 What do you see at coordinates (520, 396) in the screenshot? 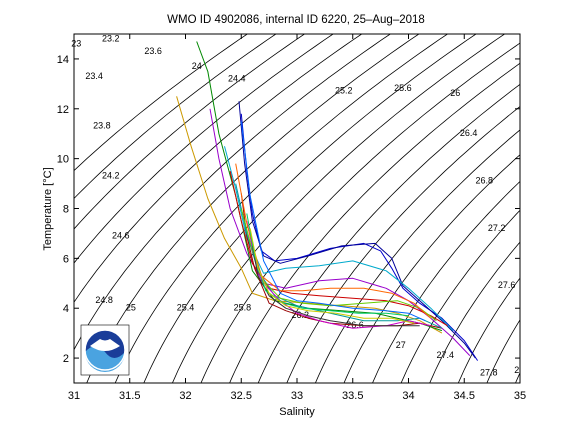
I see `x-tick-label: 35` at bounding box center [520, 396].